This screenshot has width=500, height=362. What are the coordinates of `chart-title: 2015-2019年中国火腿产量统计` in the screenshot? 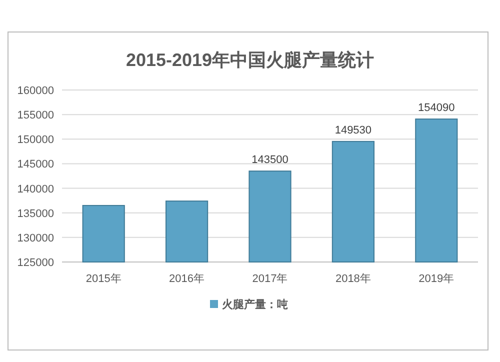 It's located at (250, 60).